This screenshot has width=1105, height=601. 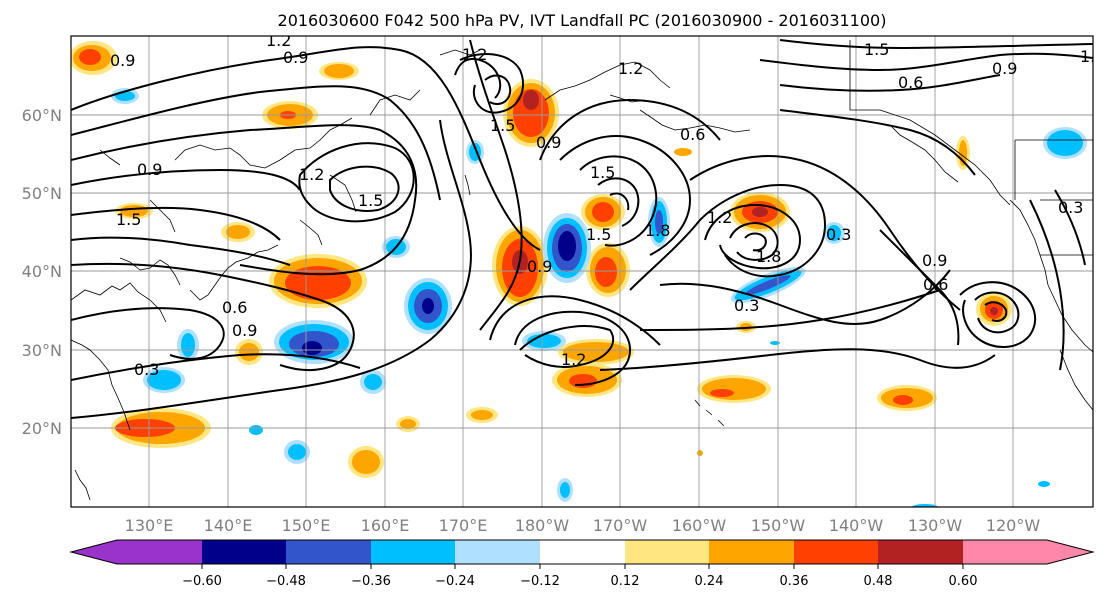 What do you see at coordinates (778, 525) in the screenshot?
I see `lon-tick-label: 150°W` at bounding box center [778, 525].